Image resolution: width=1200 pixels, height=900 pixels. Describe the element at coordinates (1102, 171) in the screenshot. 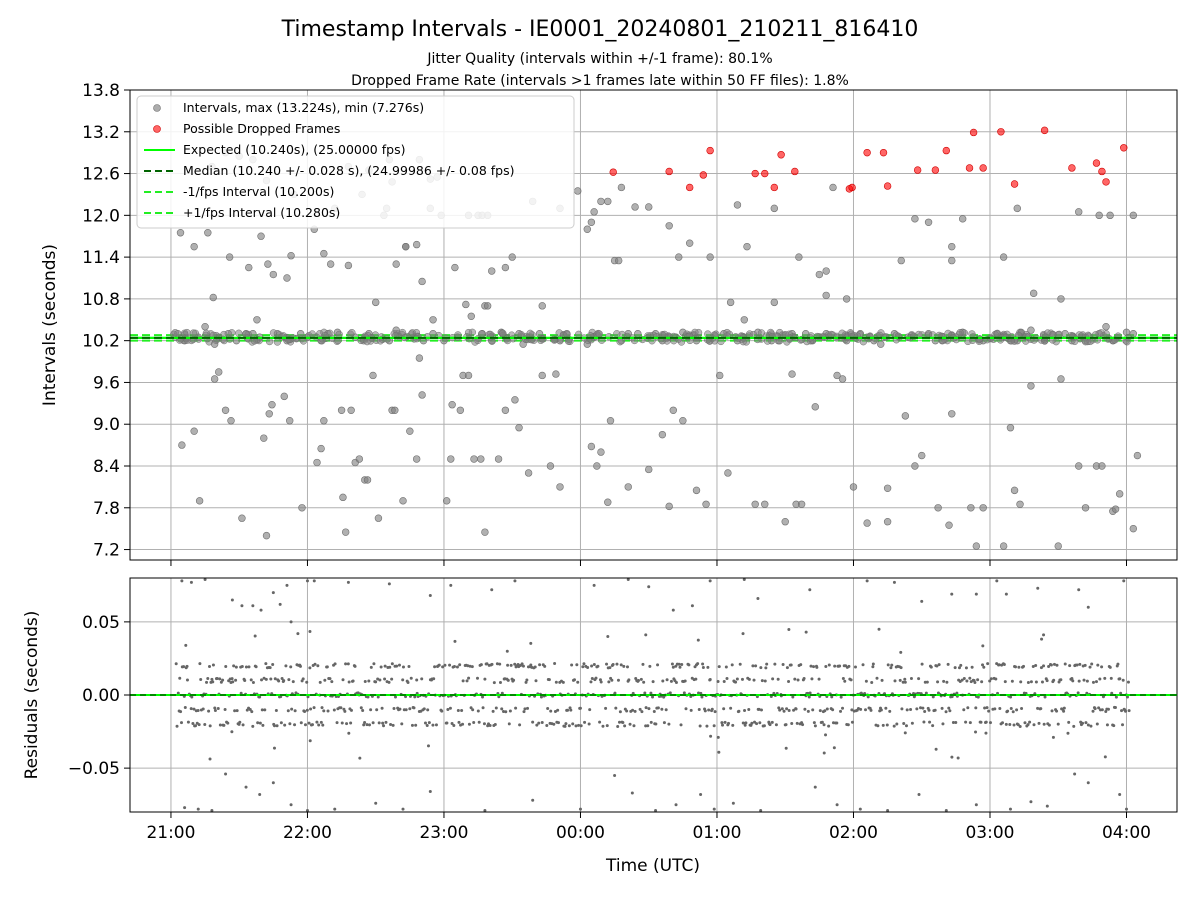

I see `dropped-frame-point` at that location.